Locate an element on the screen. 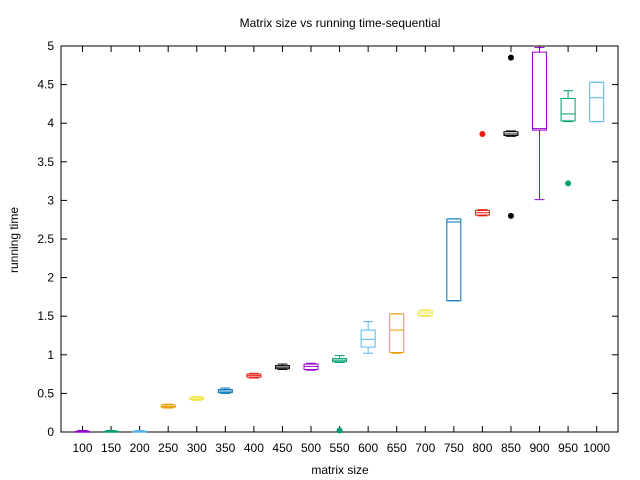 This screenshot has width=640, height=480. x-tick-label: 900 is located at coordinates (540, 448).